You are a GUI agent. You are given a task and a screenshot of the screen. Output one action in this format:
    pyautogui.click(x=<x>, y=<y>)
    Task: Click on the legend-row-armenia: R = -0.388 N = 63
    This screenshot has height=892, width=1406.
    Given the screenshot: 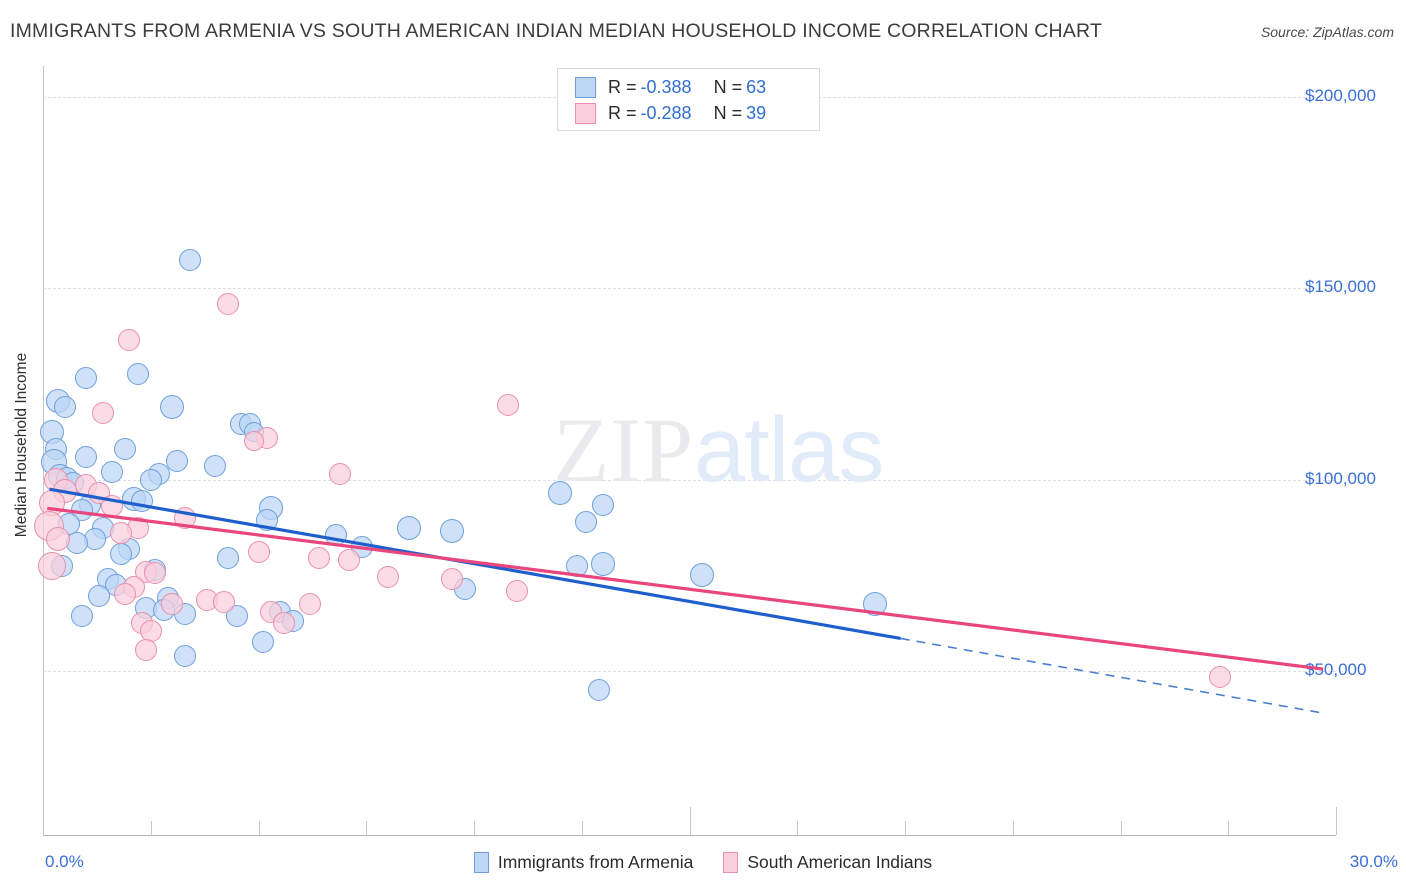 What is the action you would take?
    pyautogui.click(x=670, y=87)
    